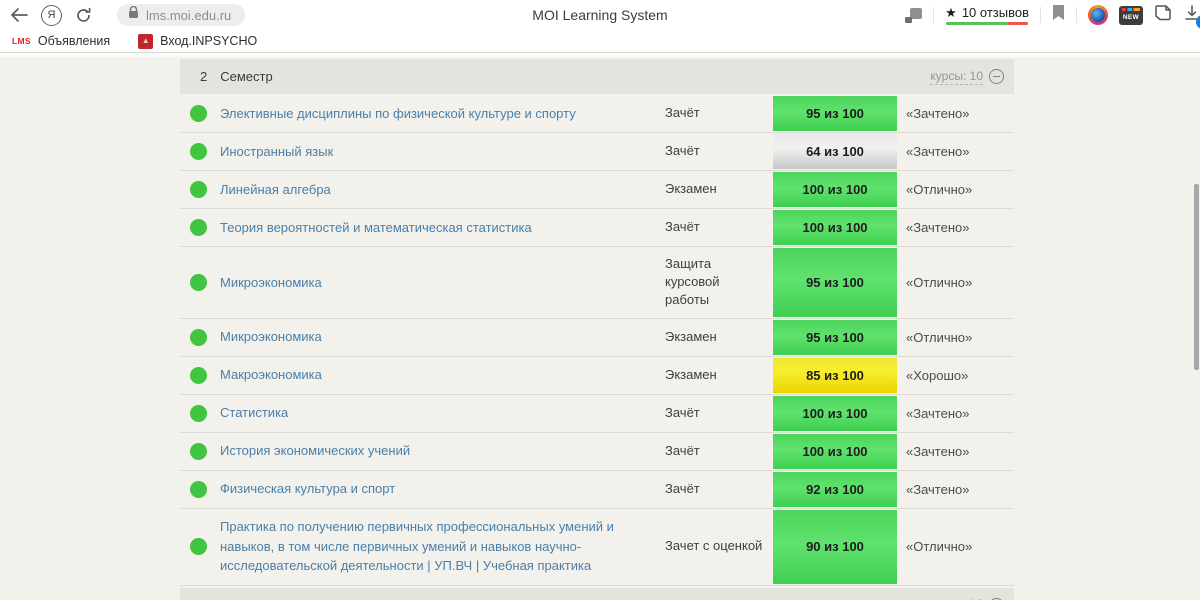  Describe the element at coordinates (254, 413) in the screenshot. I see `course-link: Статистика` at that location.